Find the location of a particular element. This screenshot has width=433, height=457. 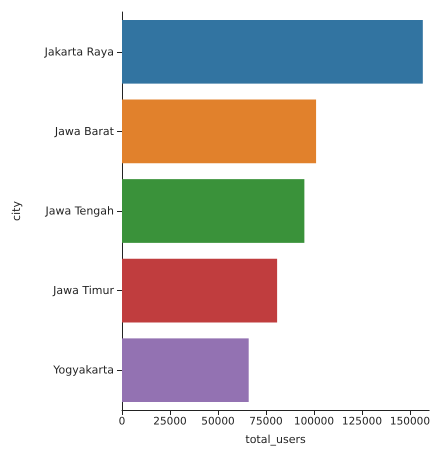

y-tick-label: Jawa Tengah is located at coordinates (79, 211).